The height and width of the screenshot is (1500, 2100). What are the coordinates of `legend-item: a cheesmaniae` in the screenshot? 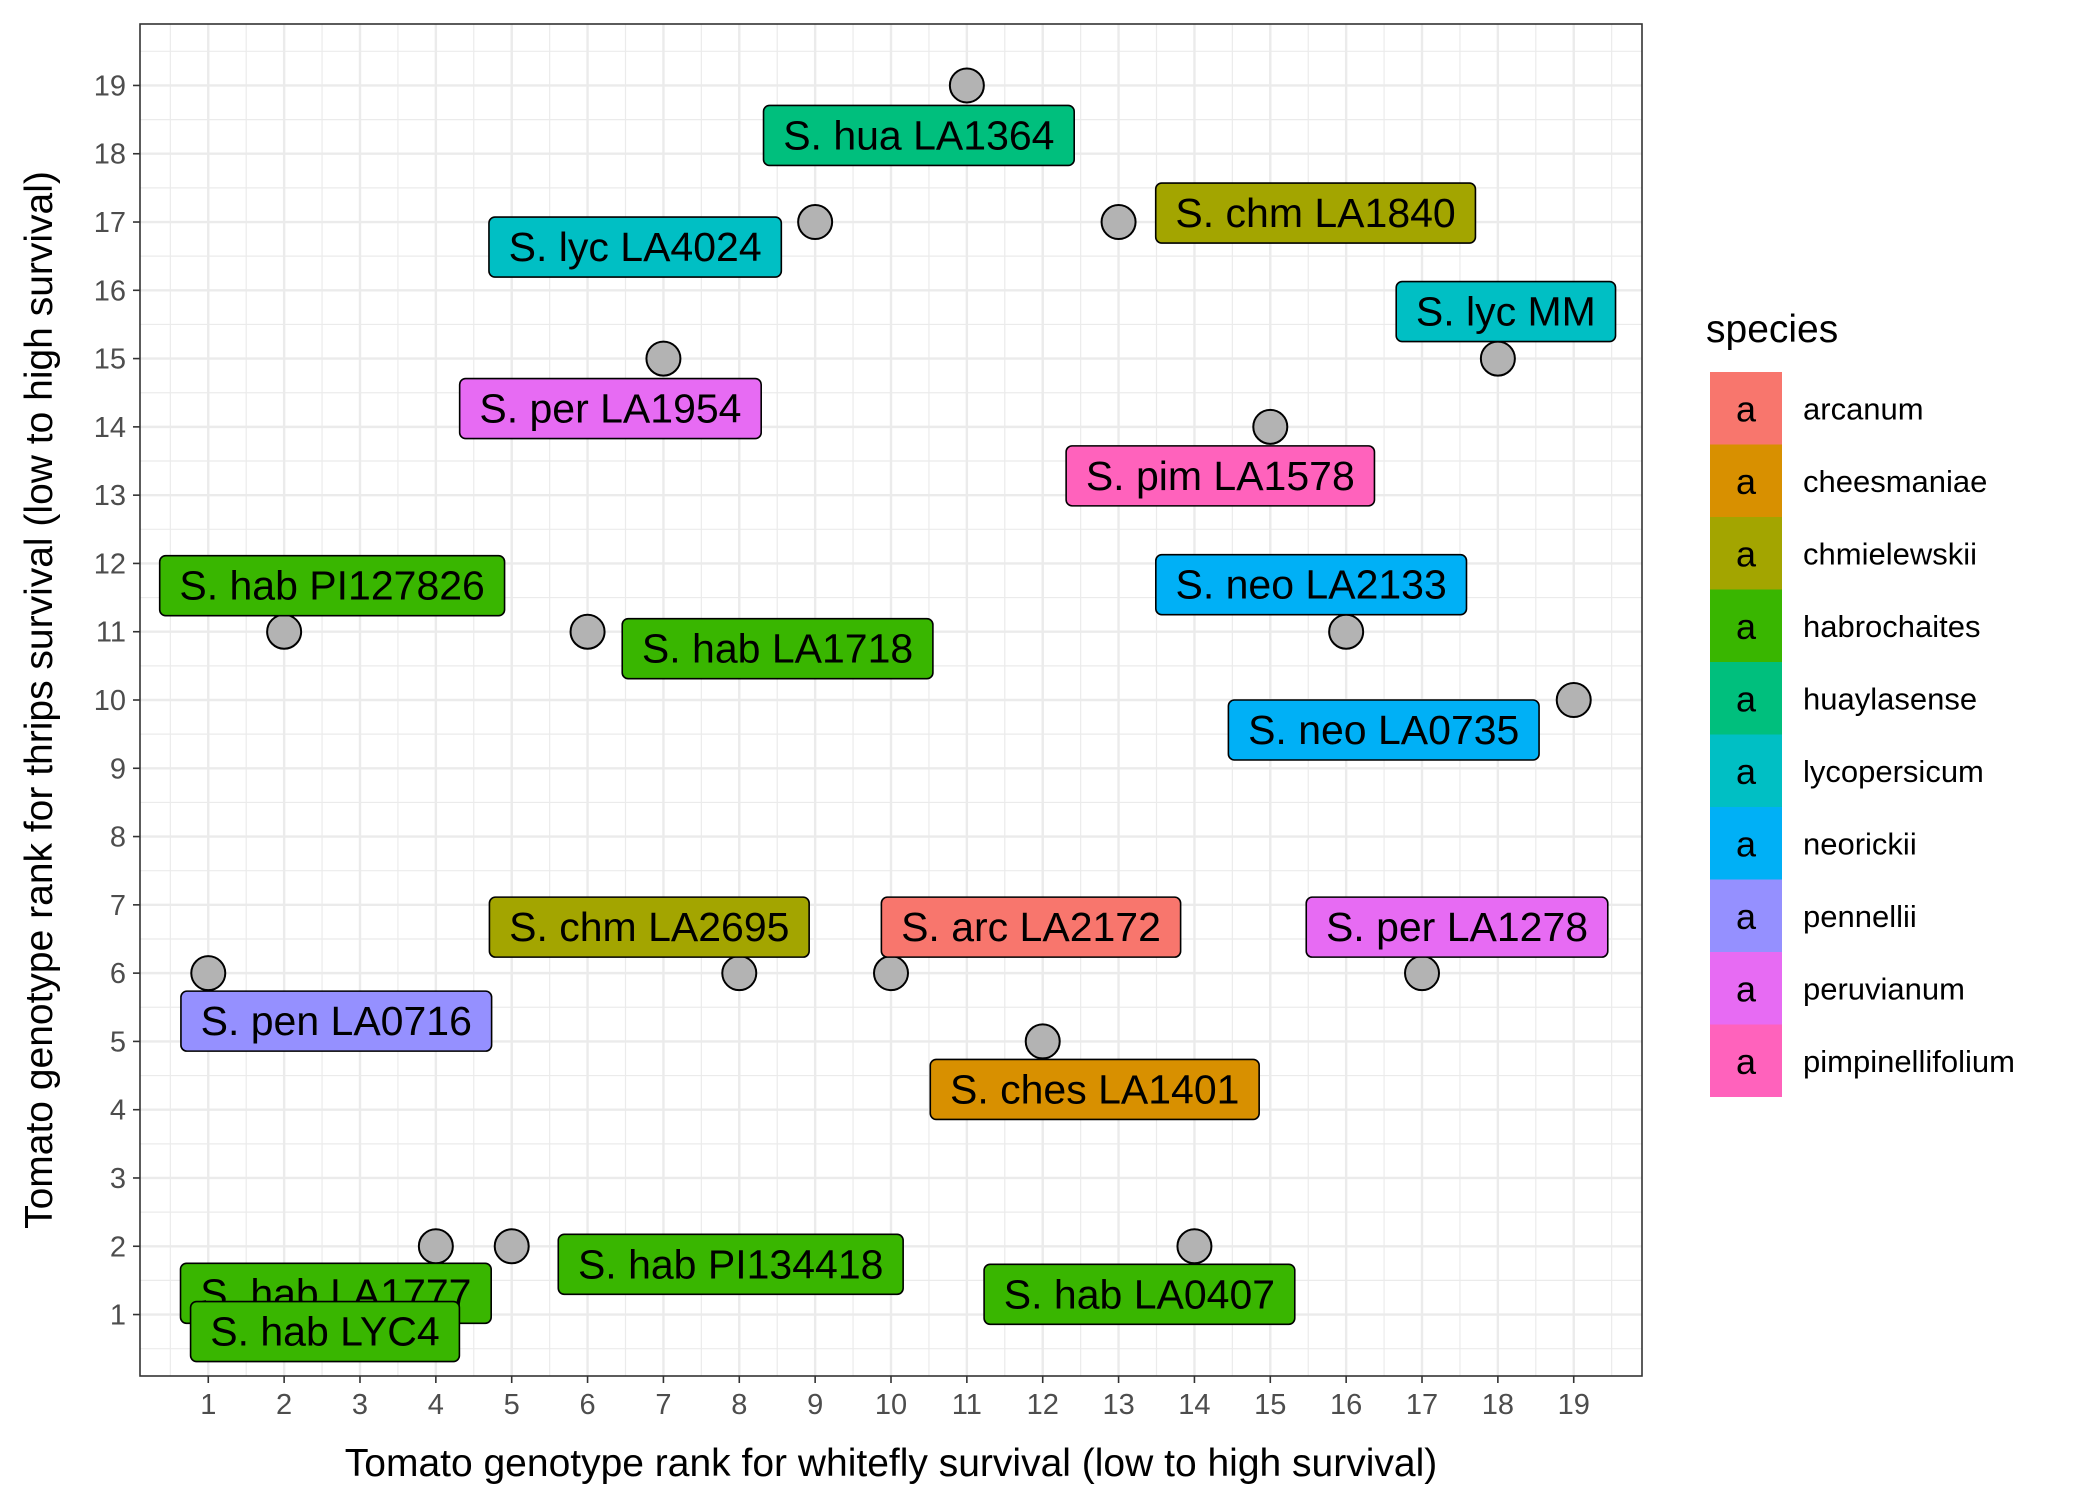 It's located at (1848, 480).